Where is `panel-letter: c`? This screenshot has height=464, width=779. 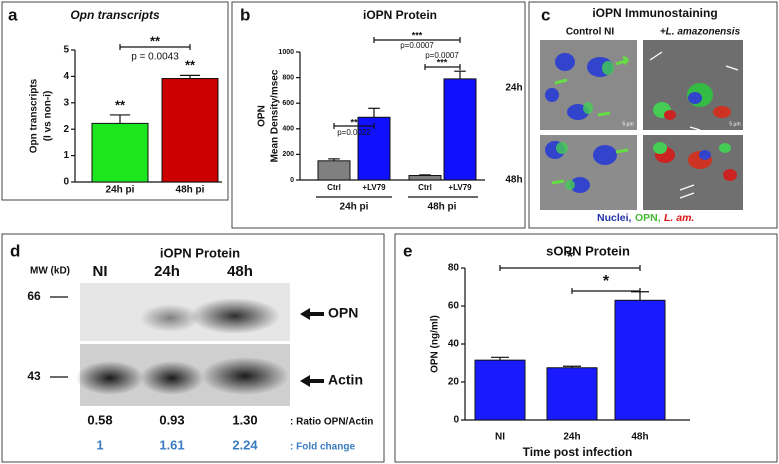 panel-letter: c is located at coordinates (545, 14).